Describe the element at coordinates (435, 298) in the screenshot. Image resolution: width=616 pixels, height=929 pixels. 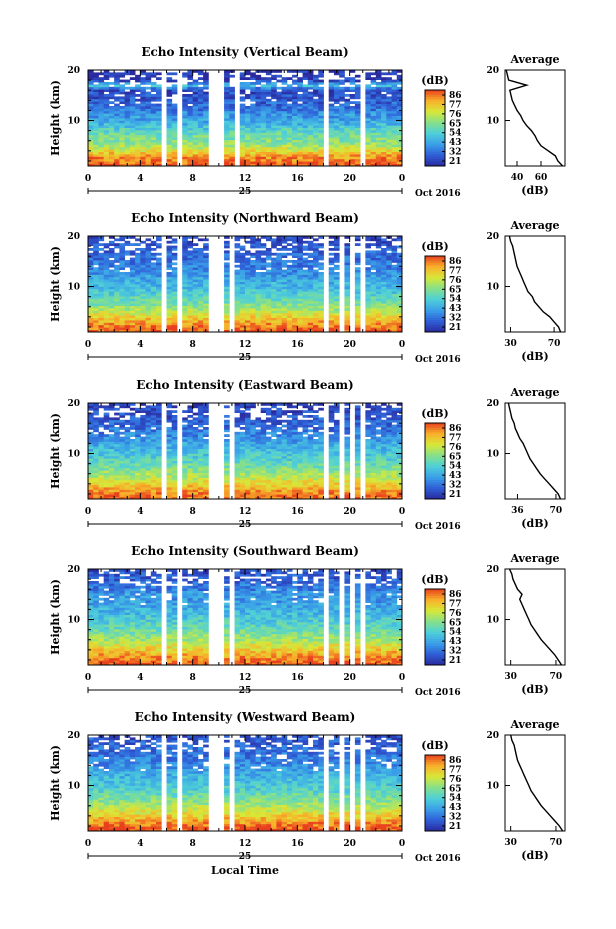
I see `colorbar-step` at that location.